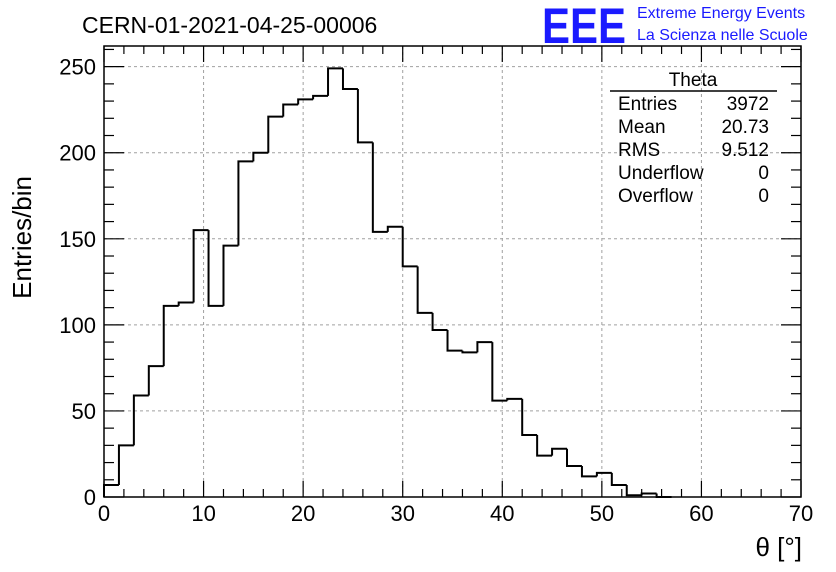 The width and height of the screenshot is (836, 572). What do you see at coordinates (639, 150) in the screenshot?
I see `stats-label: RMS` at bounding box center [639, 150].